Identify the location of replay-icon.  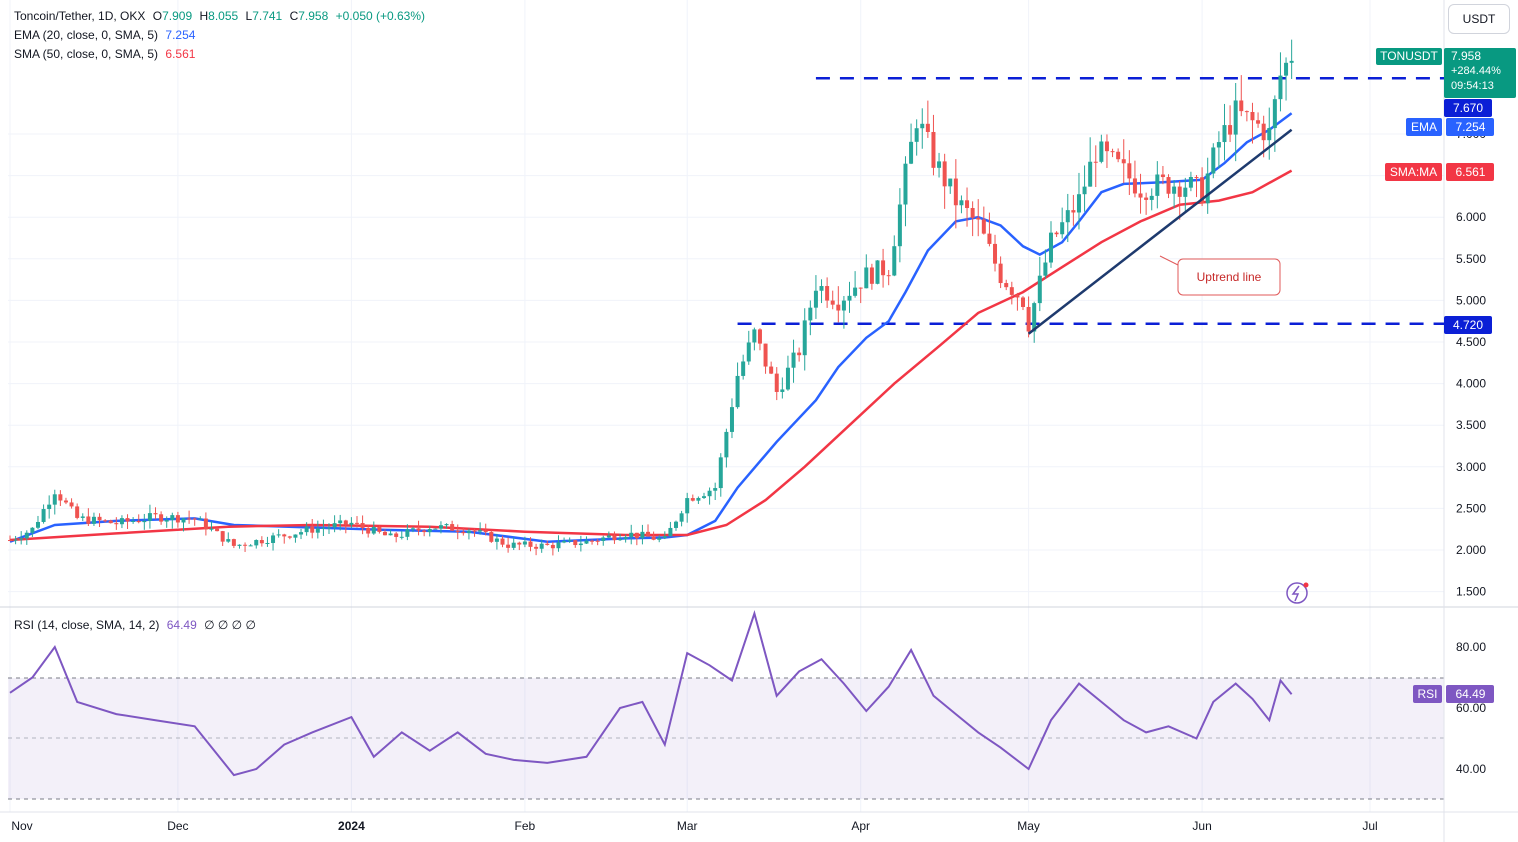
(1297, 593).